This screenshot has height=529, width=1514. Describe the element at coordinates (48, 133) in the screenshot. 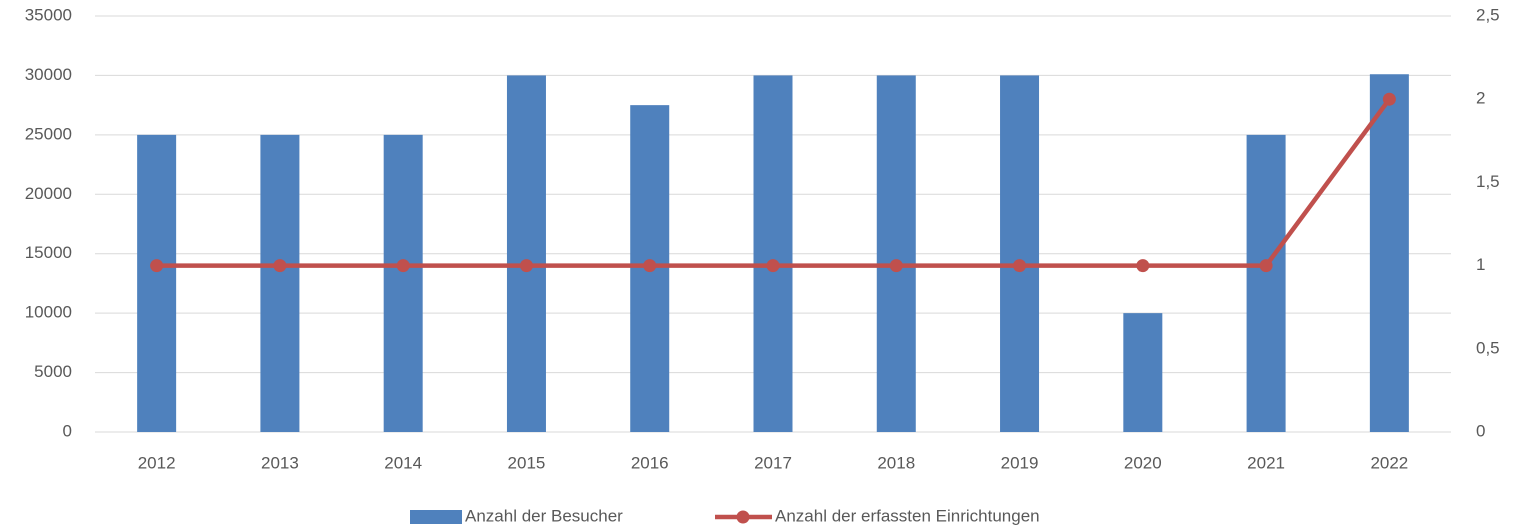

I see `y-tick-label: 25000` at that location.